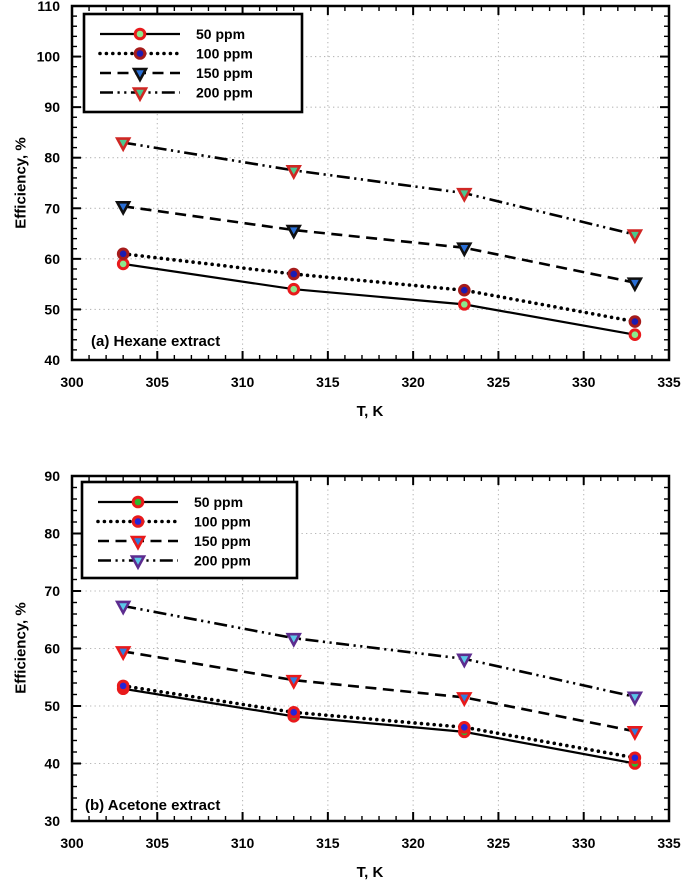  What do you see at coordinates (174, 562) in the screenshot?
I see `legend-entry-200-ppm: 200 ppm` at bounding box center [174, 562].